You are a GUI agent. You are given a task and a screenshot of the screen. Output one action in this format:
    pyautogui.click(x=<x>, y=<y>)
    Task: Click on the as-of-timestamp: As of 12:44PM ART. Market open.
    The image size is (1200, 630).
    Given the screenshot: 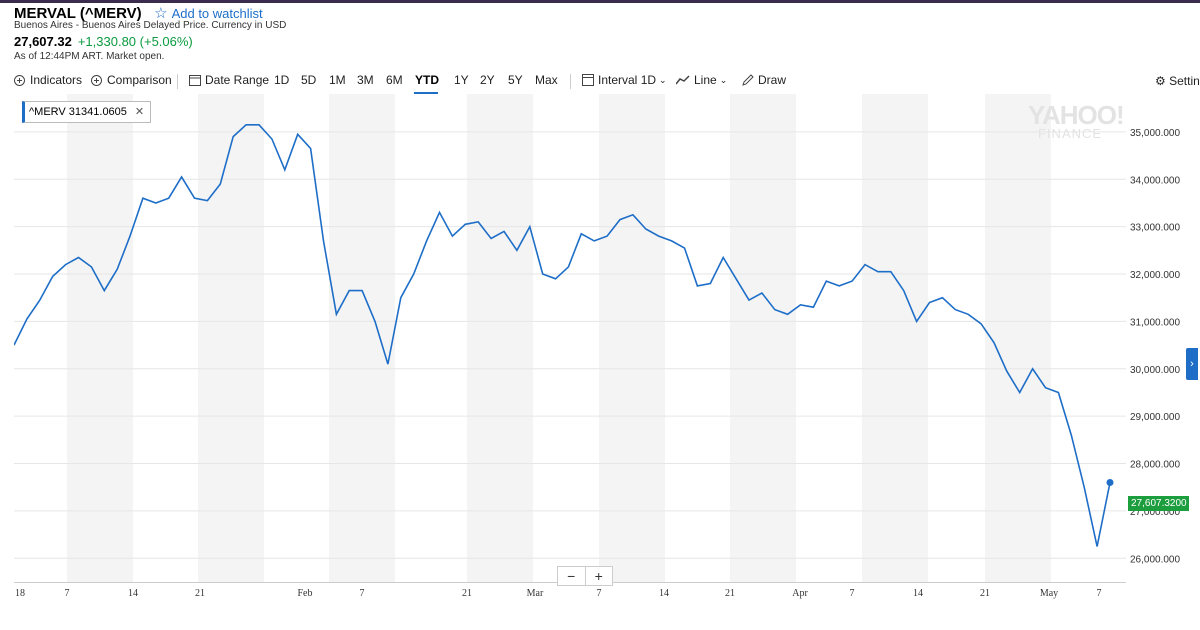 What is the action you would take?
    pyautogui.click(x=89, y=56)
    